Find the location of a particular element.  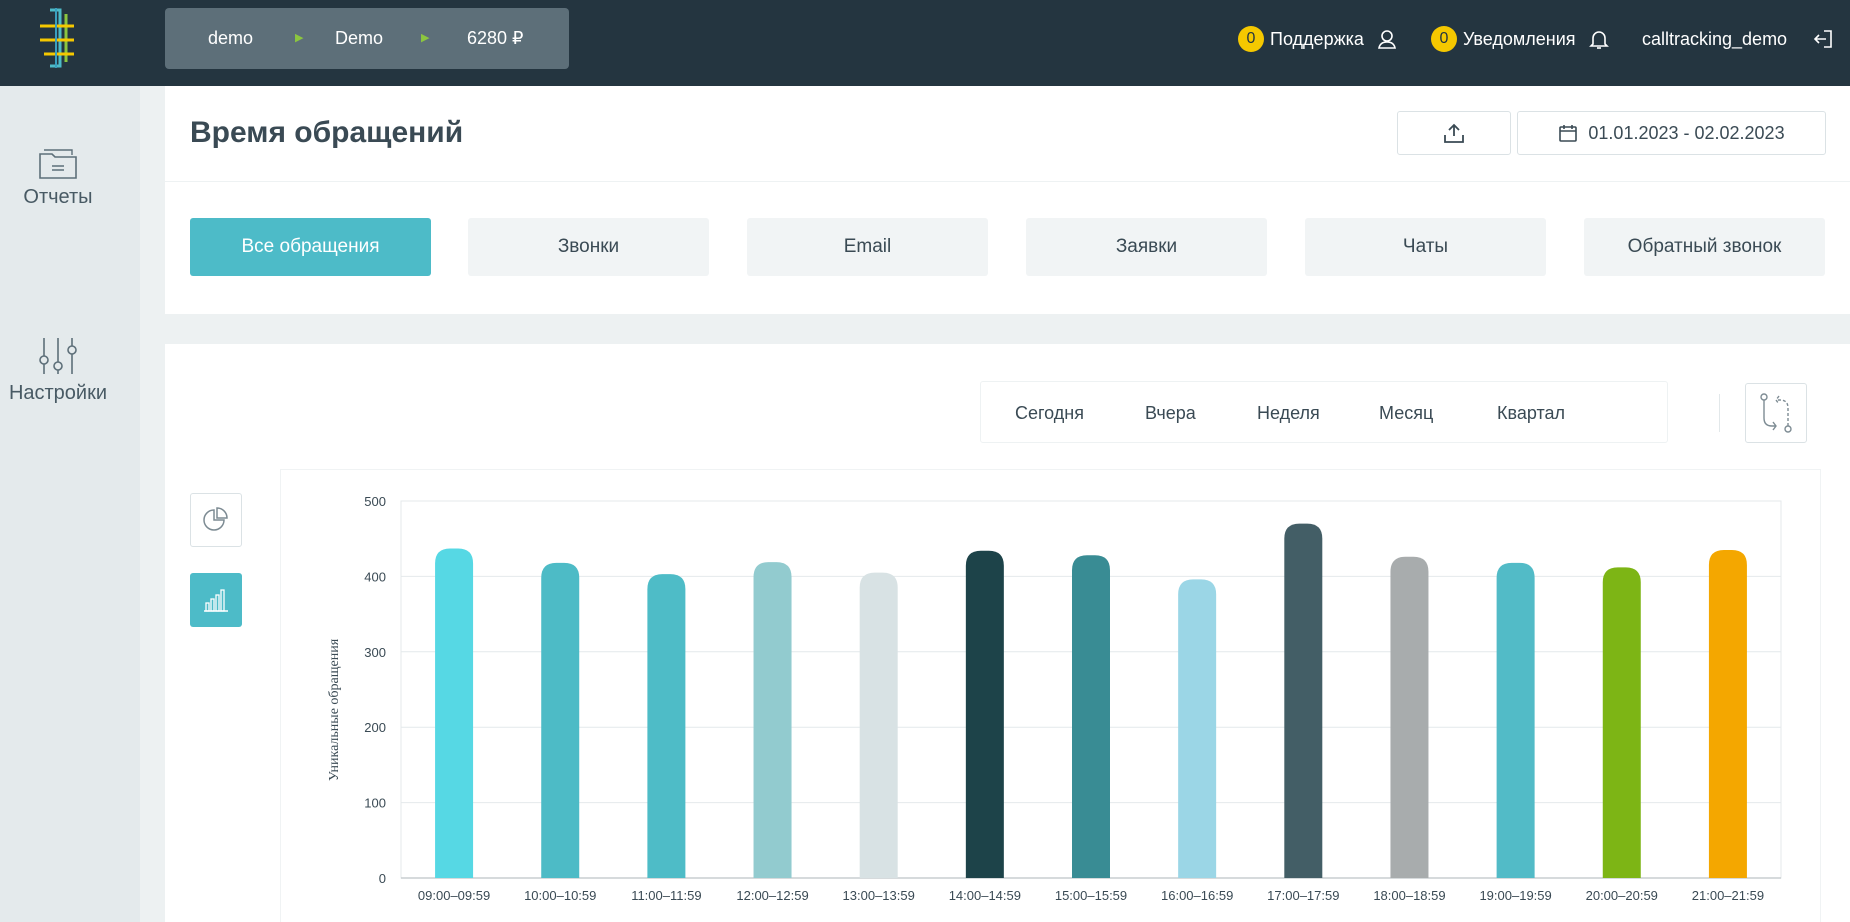

x-tick-label: 10:00–10:59 is located at coordinates (560, 895).